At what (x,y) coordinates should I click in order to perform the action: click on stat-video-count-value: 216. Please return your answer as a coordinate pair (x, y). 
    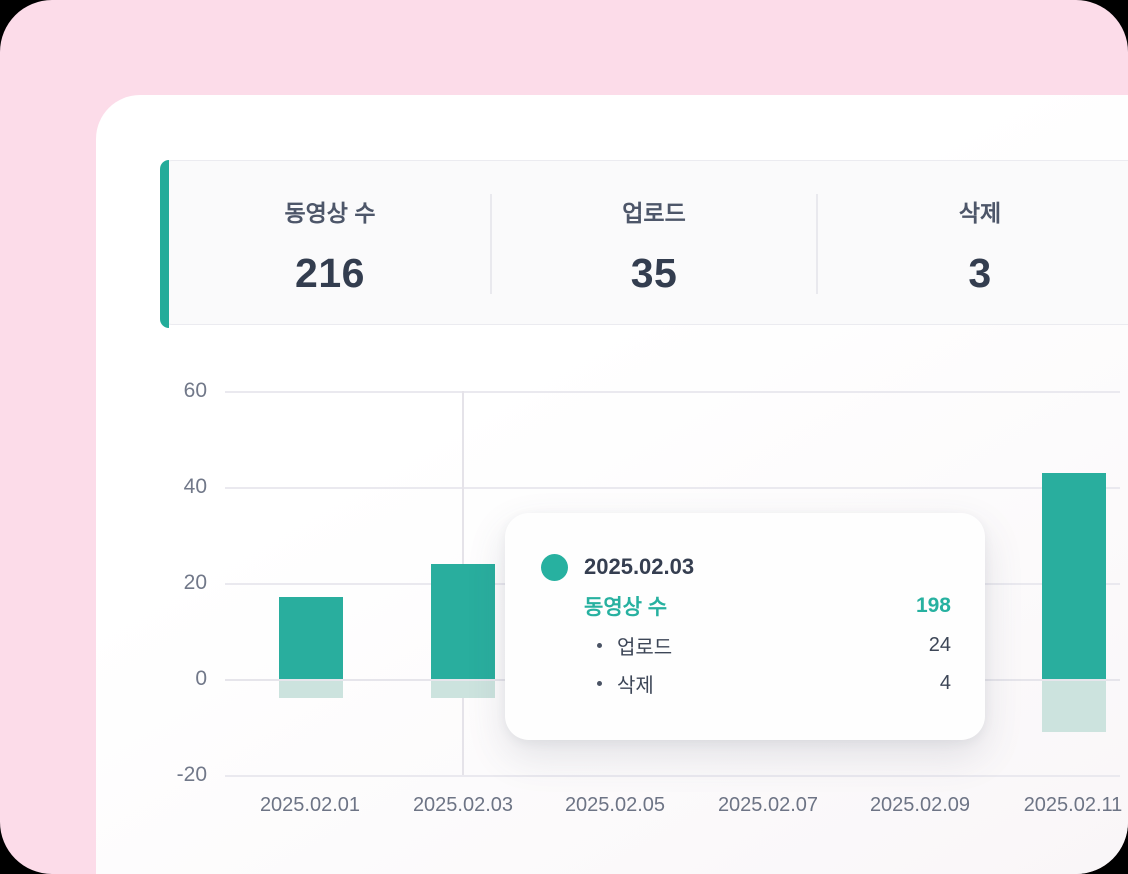
    Looking at the image, I should click on (330, 273).